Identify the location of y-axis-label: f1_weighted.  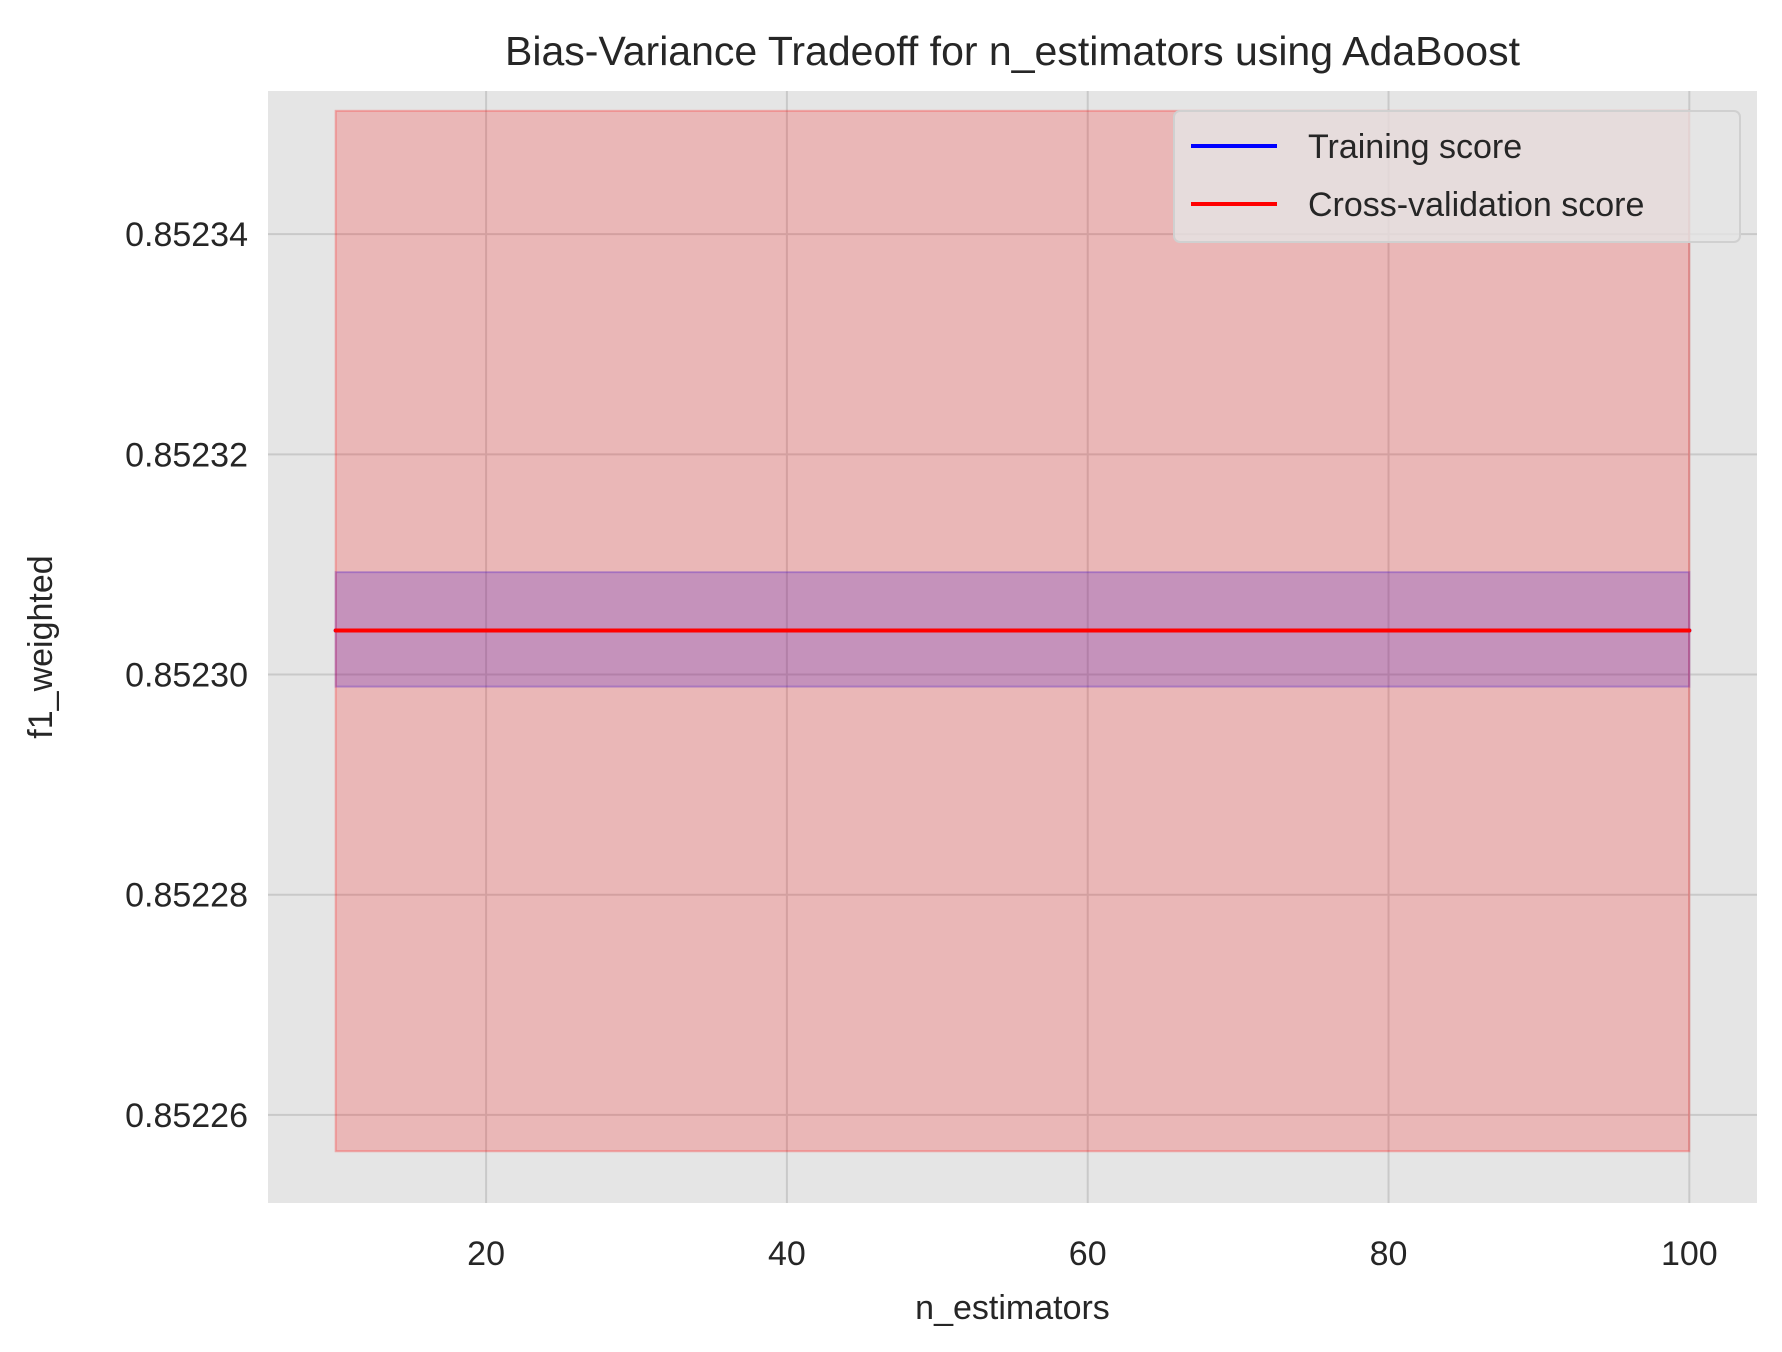
(41, 646).